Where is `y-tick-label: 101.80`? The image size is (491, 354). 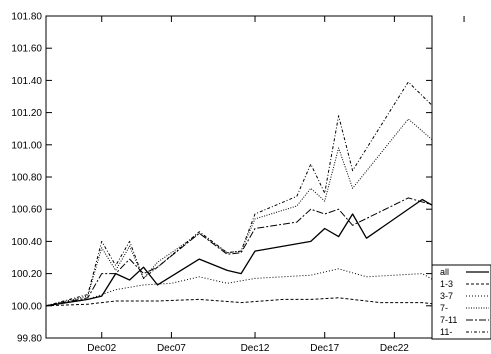 y-tick-label: 101.80 is located at coordinates (26, 17).